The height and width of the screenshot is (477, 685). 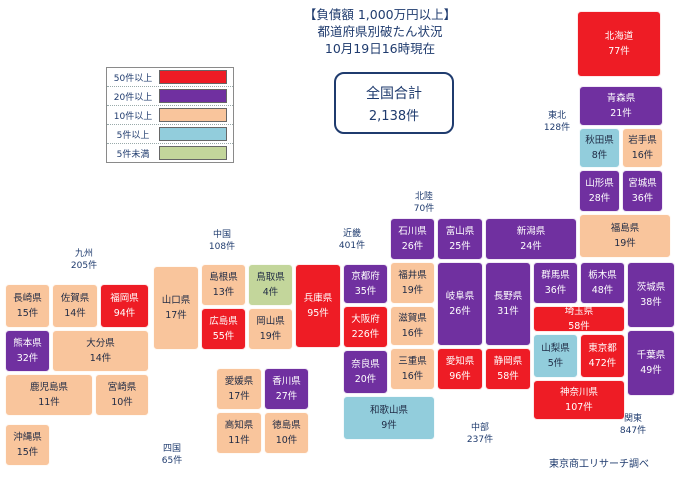 I want to click on region-label-kinki: 近畿 401件, so click(x=352, y=240).